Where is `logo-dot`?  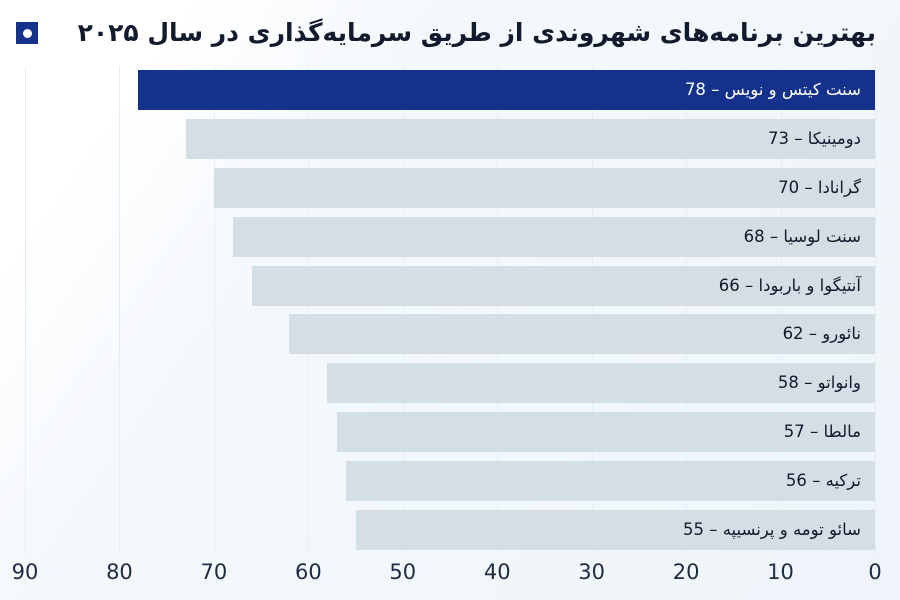
logo-dot is located at coordinates (27, 33).